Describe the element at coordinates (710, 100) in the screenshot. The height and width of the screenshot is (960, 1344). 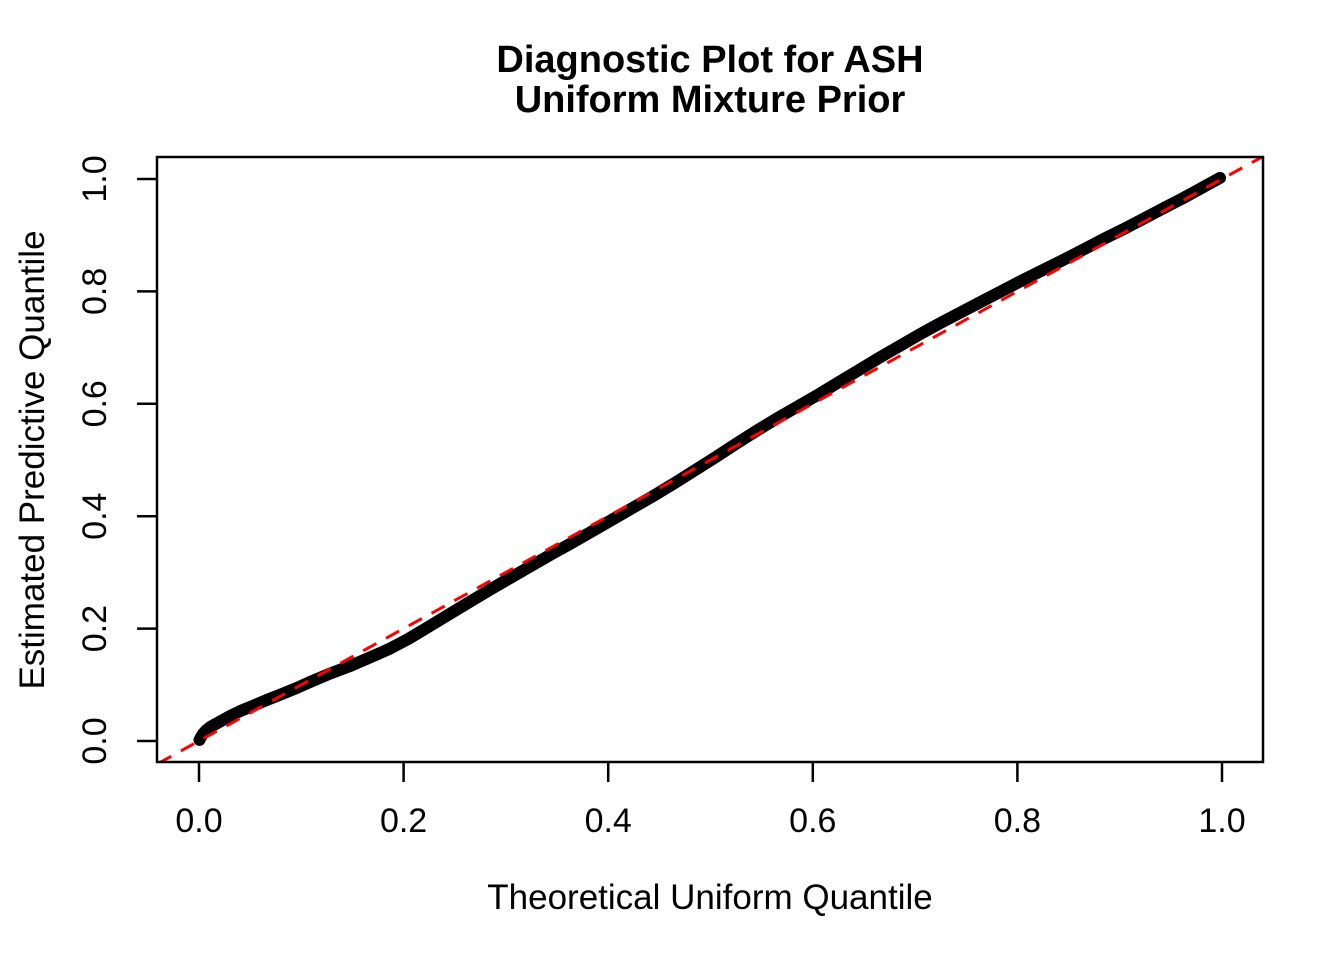
I see `plot-title-line2: Uniform Mixture Prior` at that location.